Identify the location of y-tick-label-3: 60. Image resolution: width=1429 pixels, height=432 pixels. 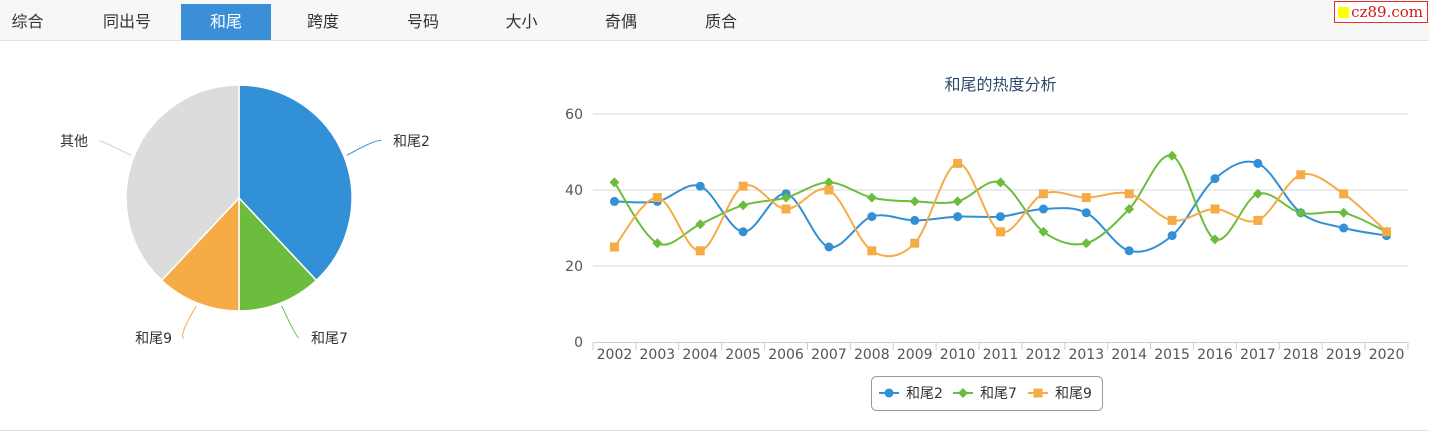
(574, 115).